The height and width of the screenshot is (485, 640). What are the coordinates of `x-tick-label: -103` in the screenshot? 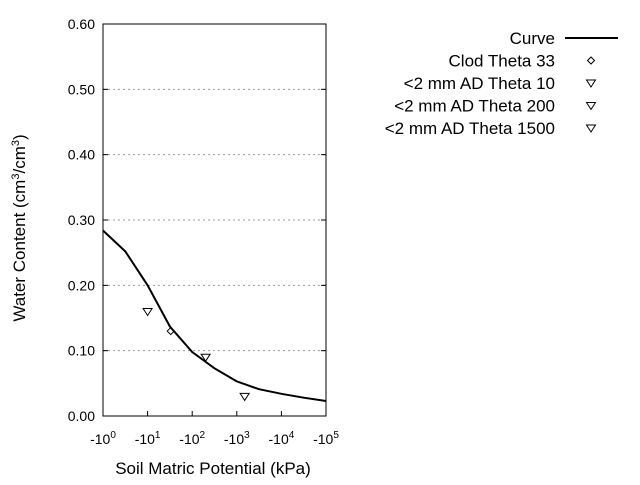 It's located at (237, 438).